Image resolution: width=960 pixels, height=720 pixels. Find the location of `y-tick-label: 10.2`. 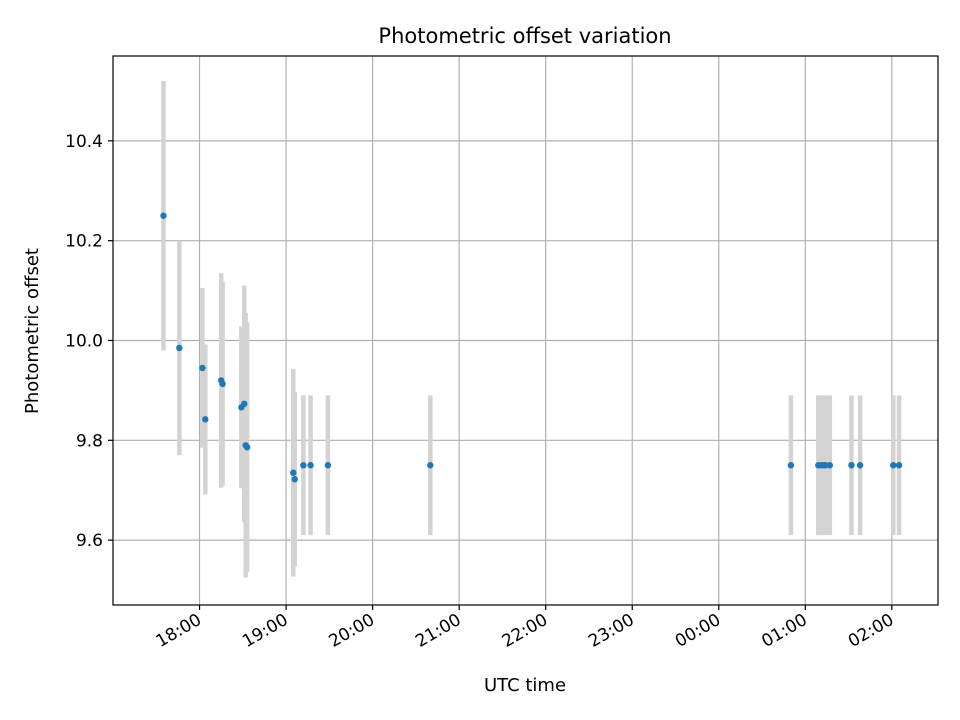

y-tick-label: 10.2 is located at coordinates (84, 242).